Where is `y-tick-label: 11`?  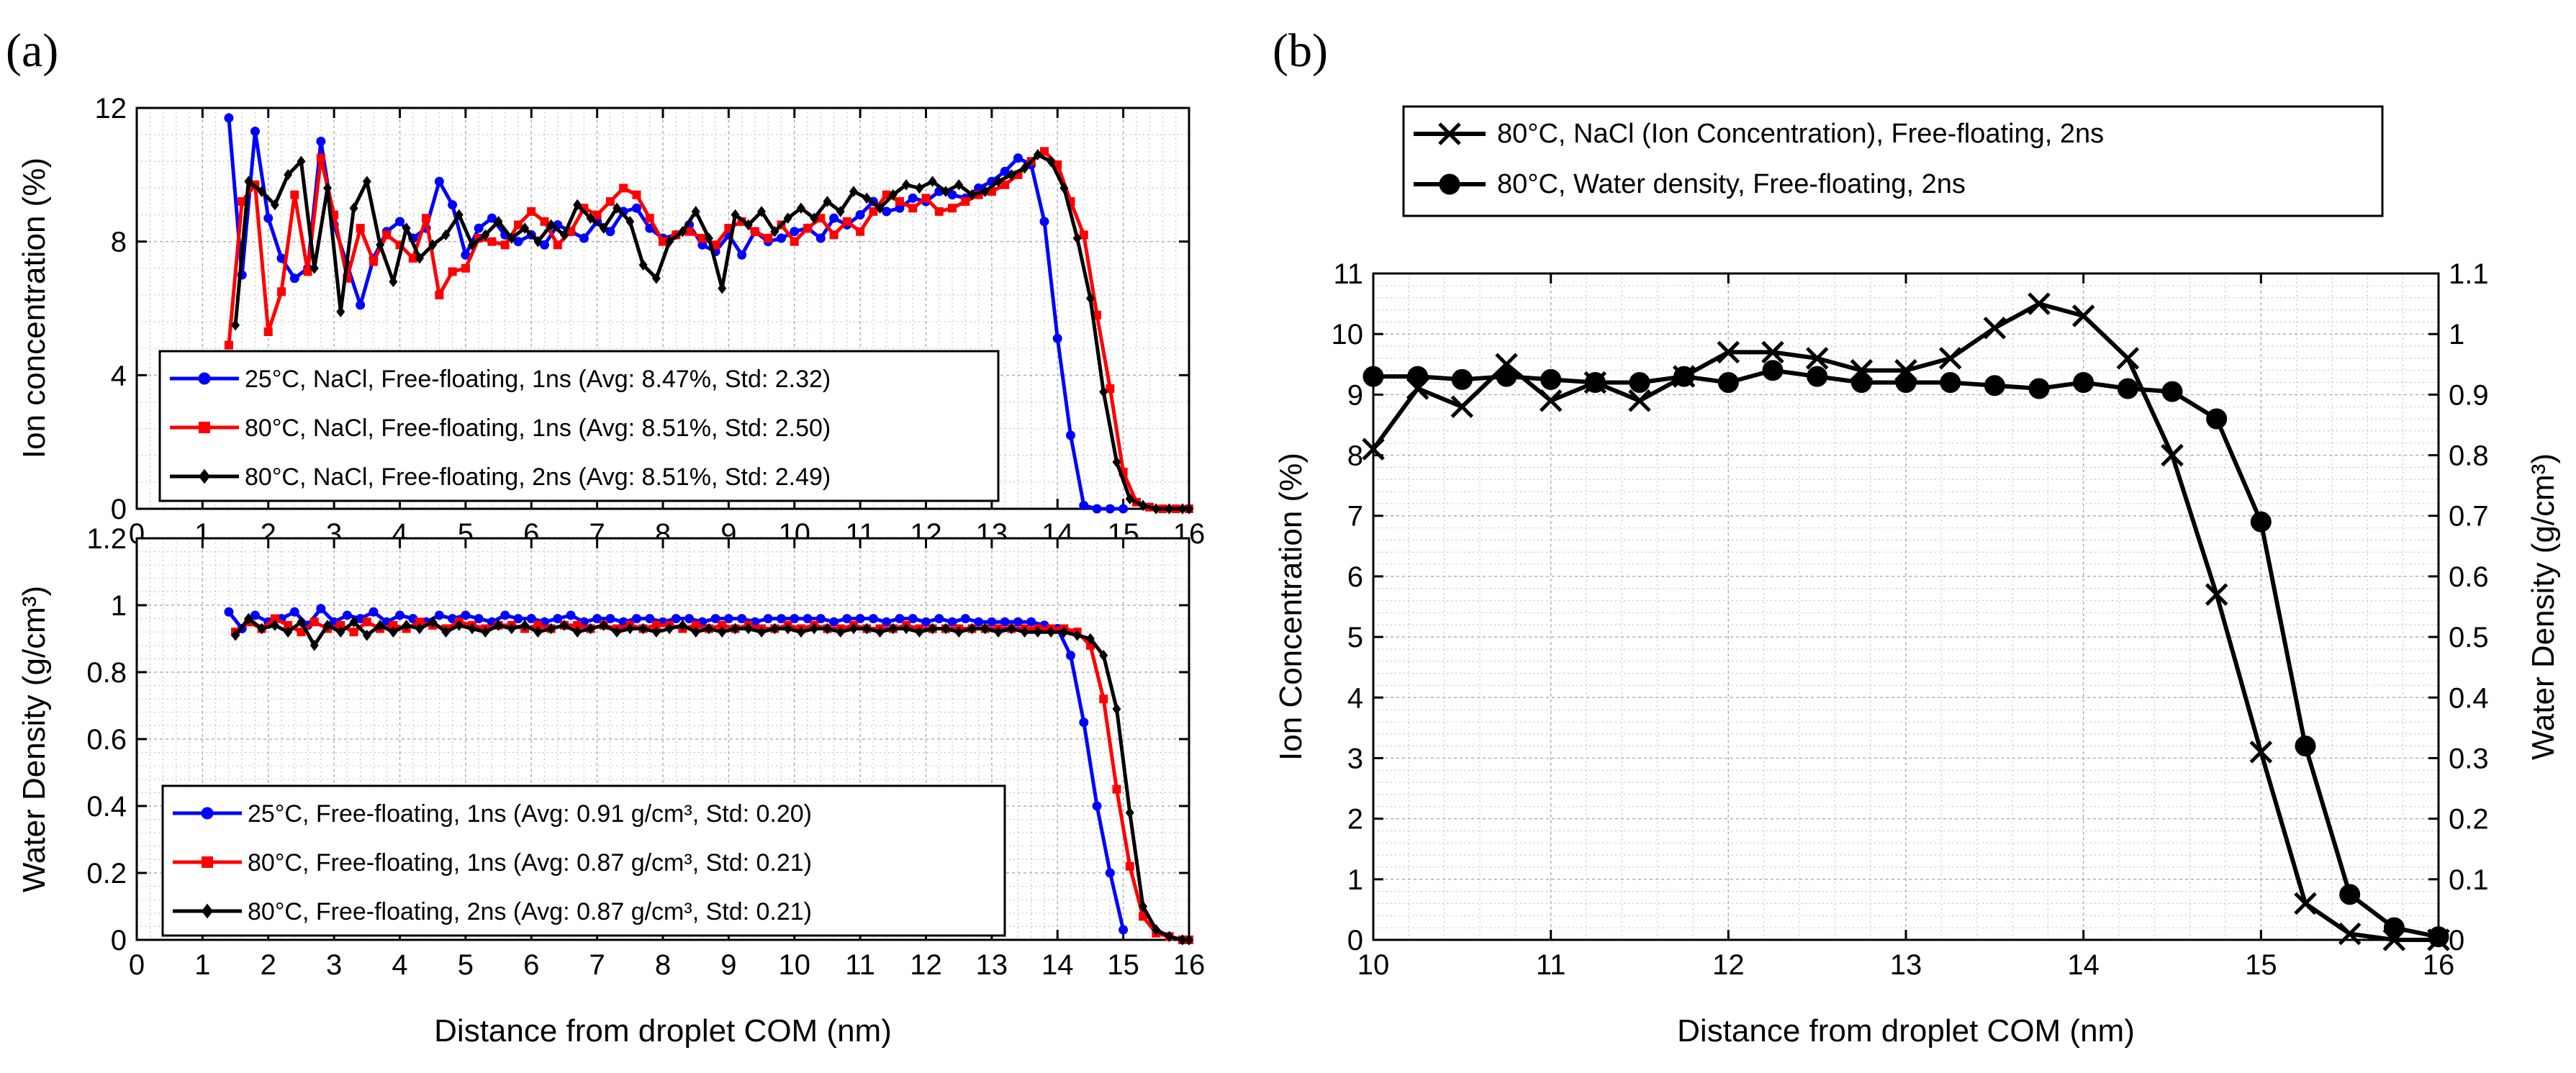
y-tick-label: 11 is located at coordinates (1348, 274).